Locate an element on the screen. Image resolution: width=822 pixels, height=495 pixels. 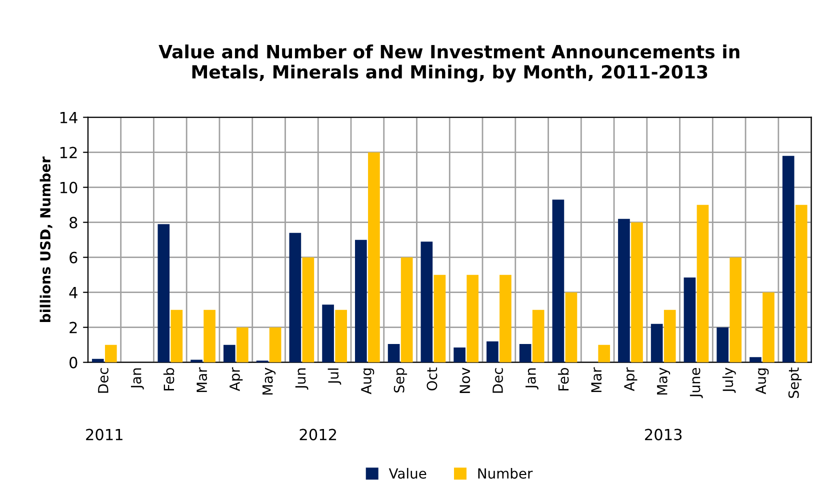
x-tick-label: Sep is located at coordinates (401, 380).